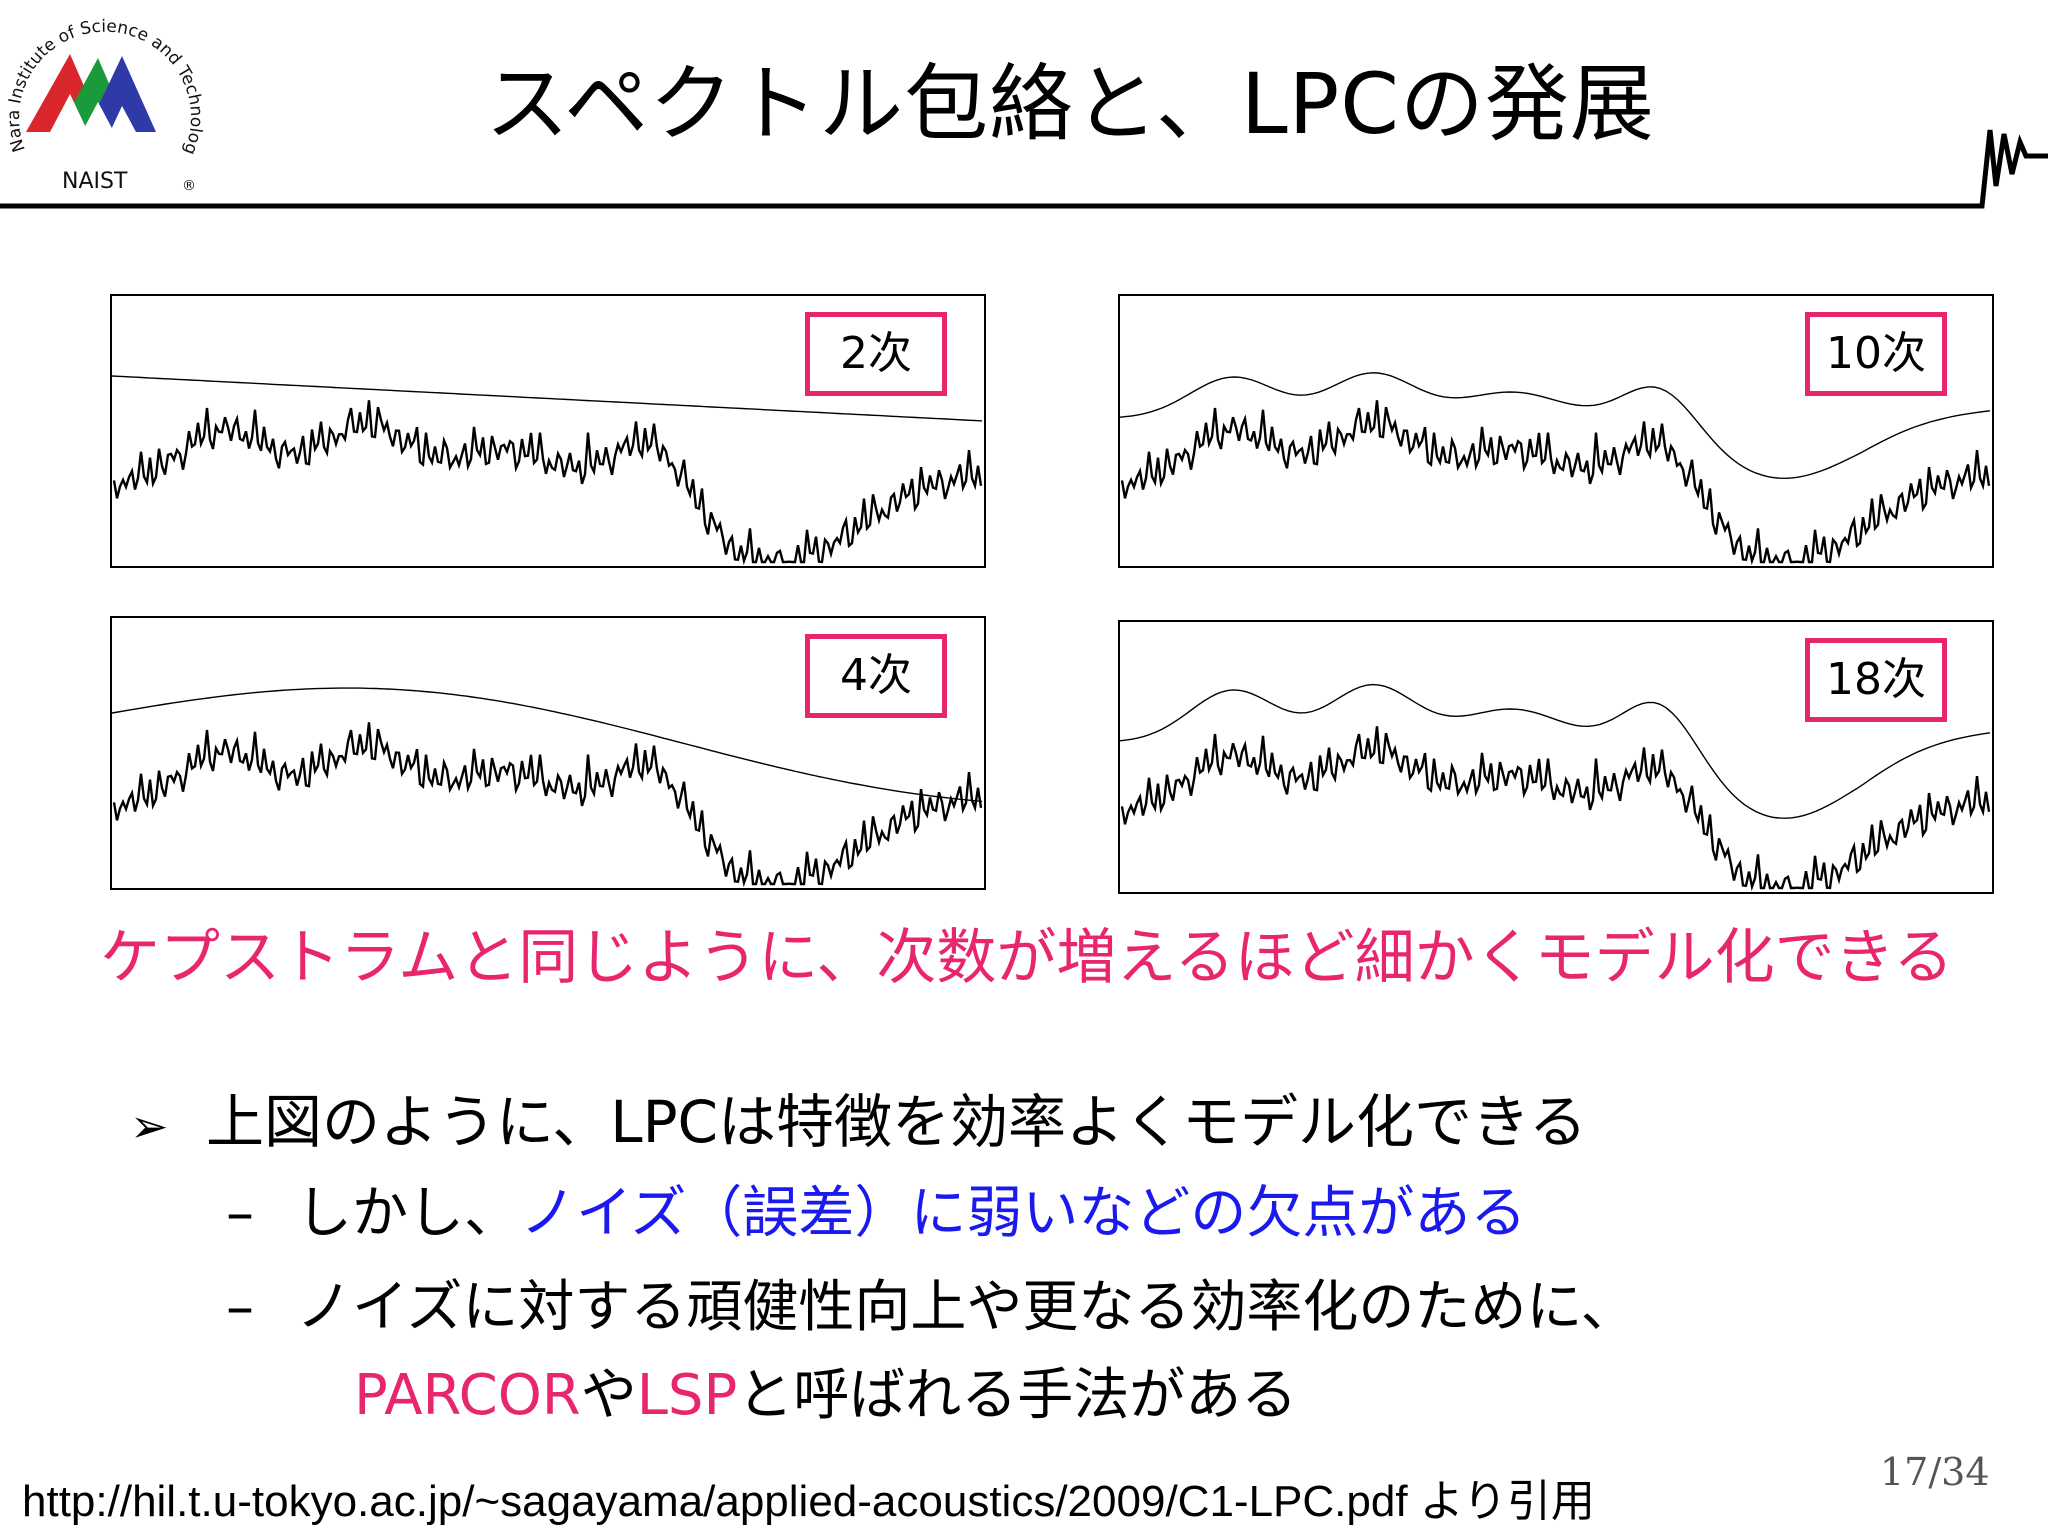  Describe the element at coordinates (876, 676) in the screenshot. I see `order-badge: 4次` at that location.